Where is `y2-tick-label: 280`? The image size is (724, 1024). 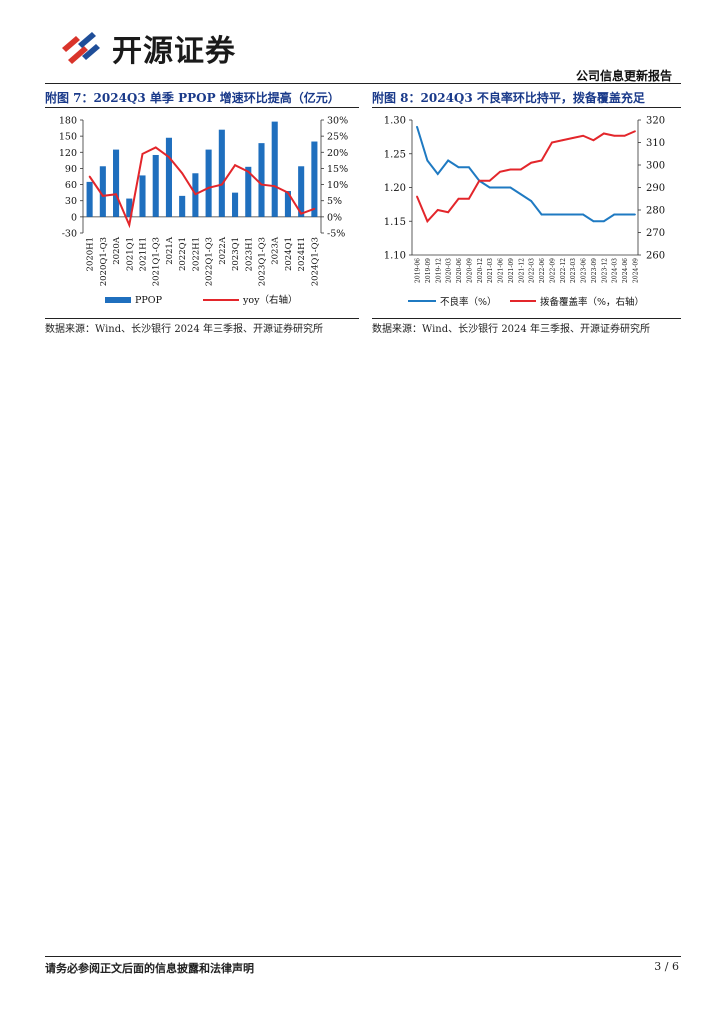 y2-tick-label: 280 is located at coordinates (655, 211).